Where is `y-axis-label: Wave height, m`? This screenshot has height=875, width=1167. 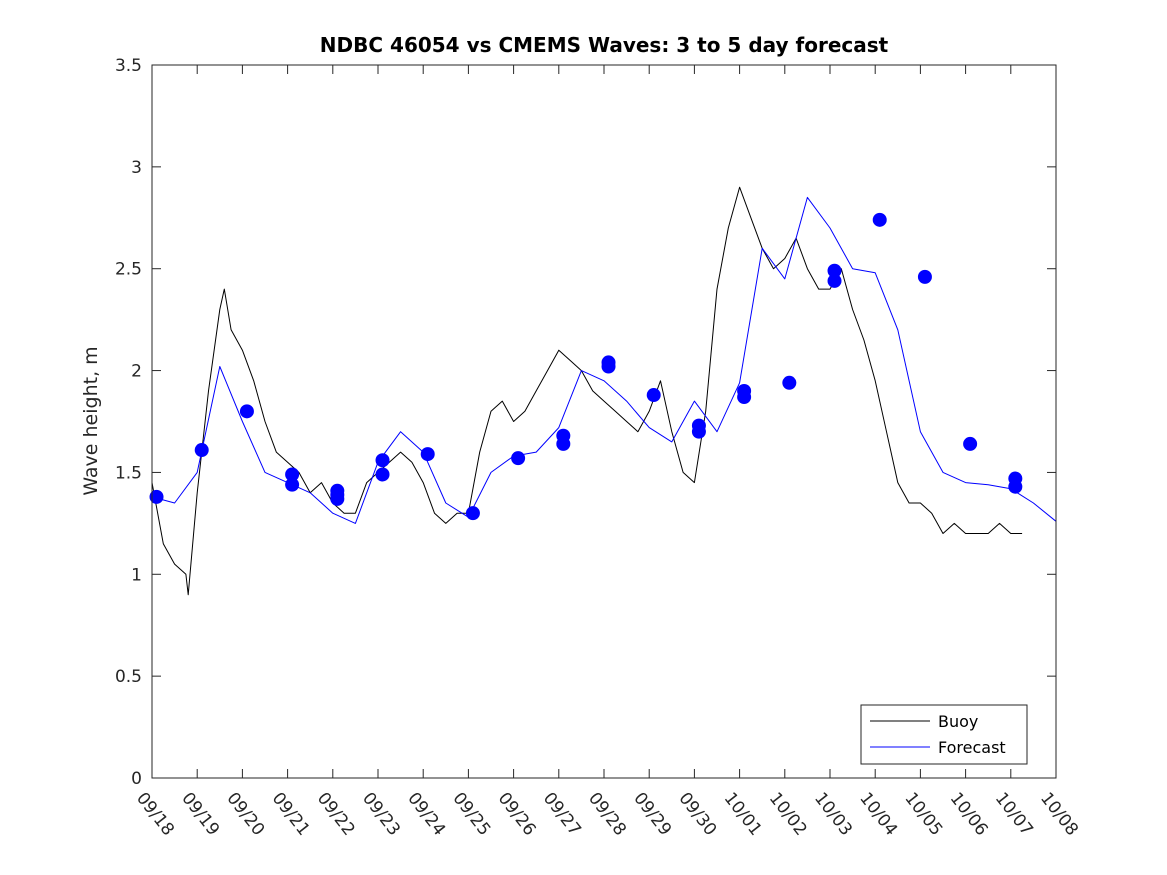 y-axis-label: Wave height, m is located at coordinates (91, 420).